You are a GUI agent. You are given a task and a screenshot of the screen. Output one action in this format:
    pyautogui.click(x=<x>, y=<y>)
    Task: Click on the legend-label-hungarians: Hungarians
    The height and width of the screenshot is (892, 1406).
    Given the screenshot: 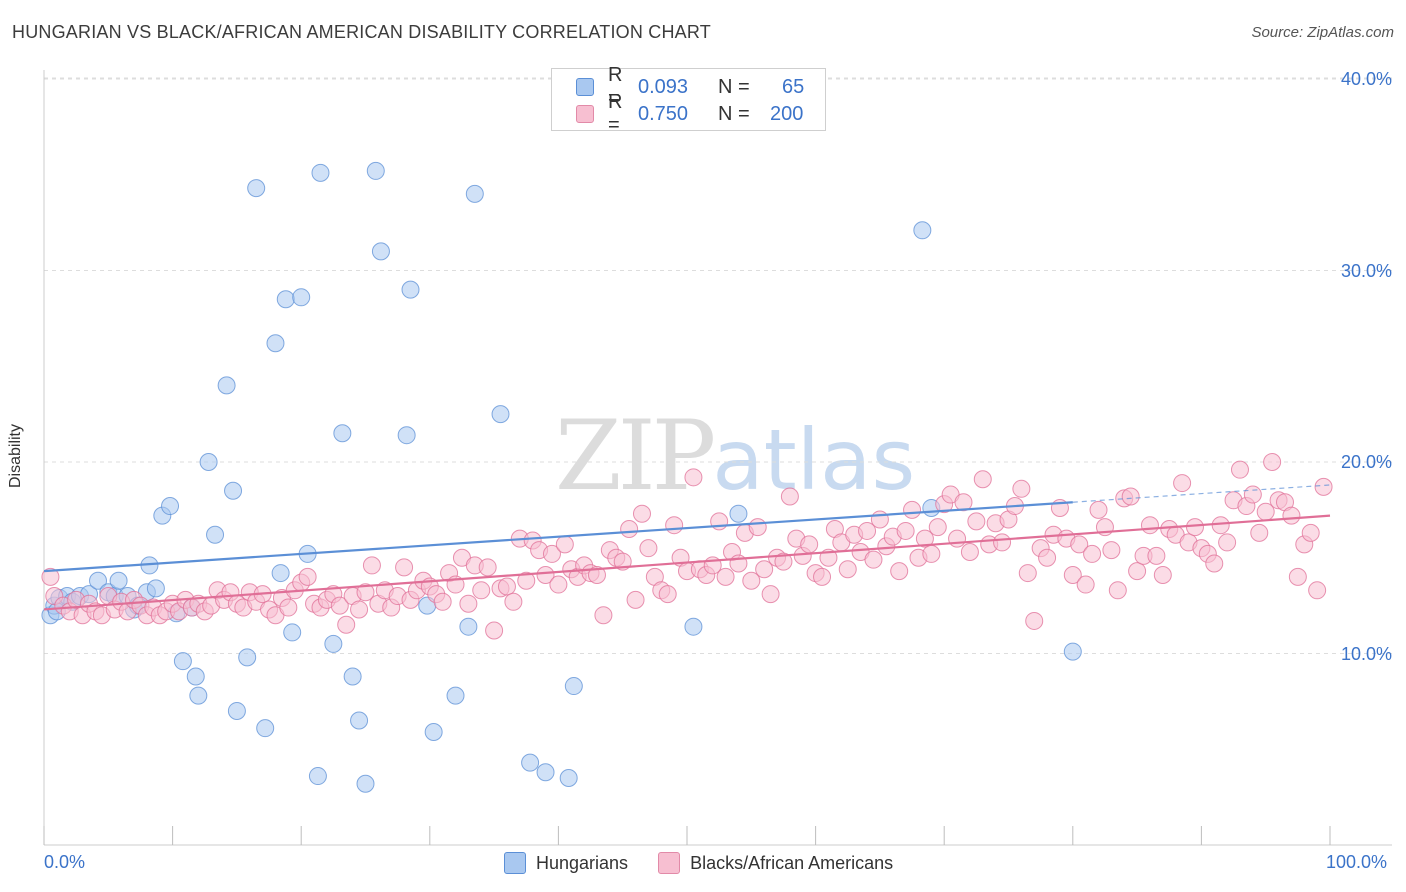 What is the action you would take?
    pyautogui.click(x=582, y=862)
    